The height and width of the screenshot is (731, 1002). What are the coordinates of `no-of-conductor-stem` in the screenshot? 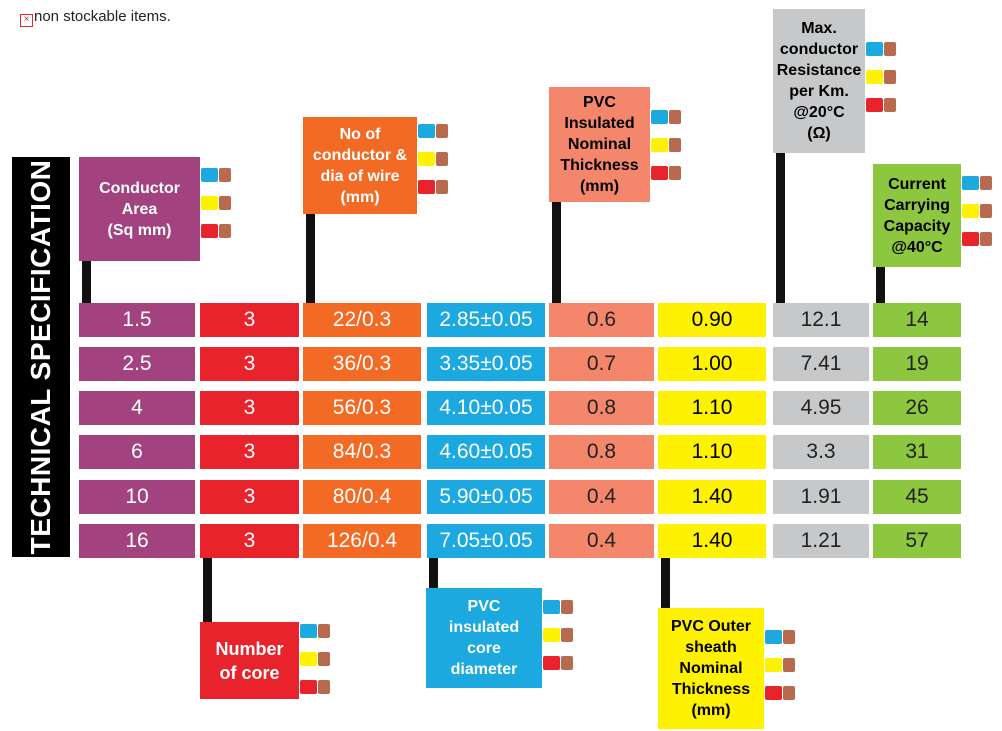 It's located at (310, 258).